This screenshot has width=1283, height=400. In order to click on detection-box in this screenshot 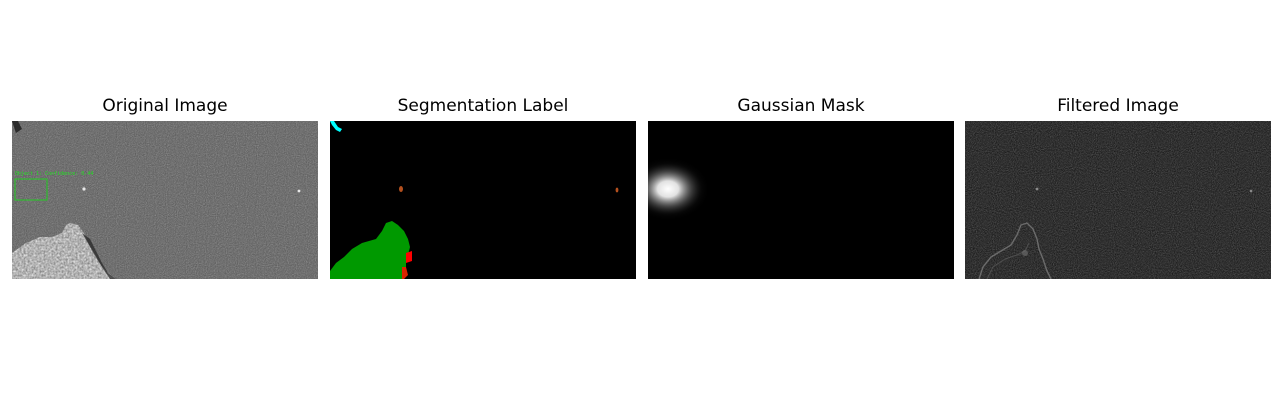, I will do `click(31, 189)`.